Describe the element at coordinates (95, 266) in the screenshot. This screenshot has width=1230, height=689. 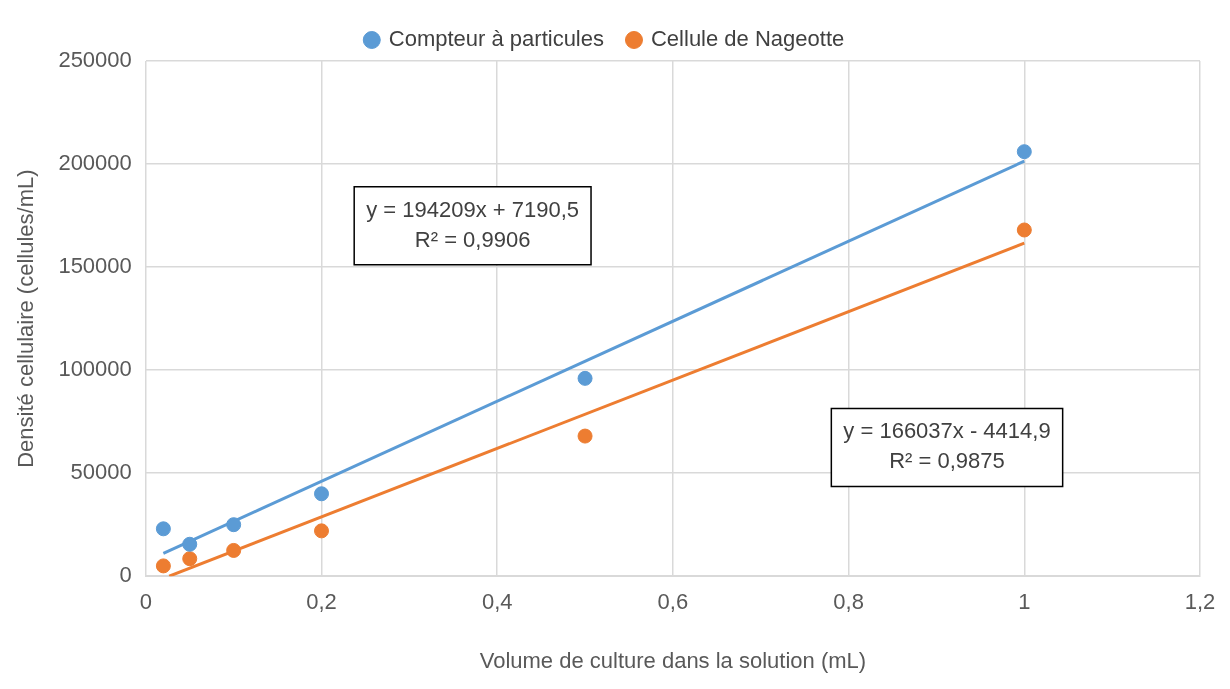
I see `y-tick-label: 150000` at that location.